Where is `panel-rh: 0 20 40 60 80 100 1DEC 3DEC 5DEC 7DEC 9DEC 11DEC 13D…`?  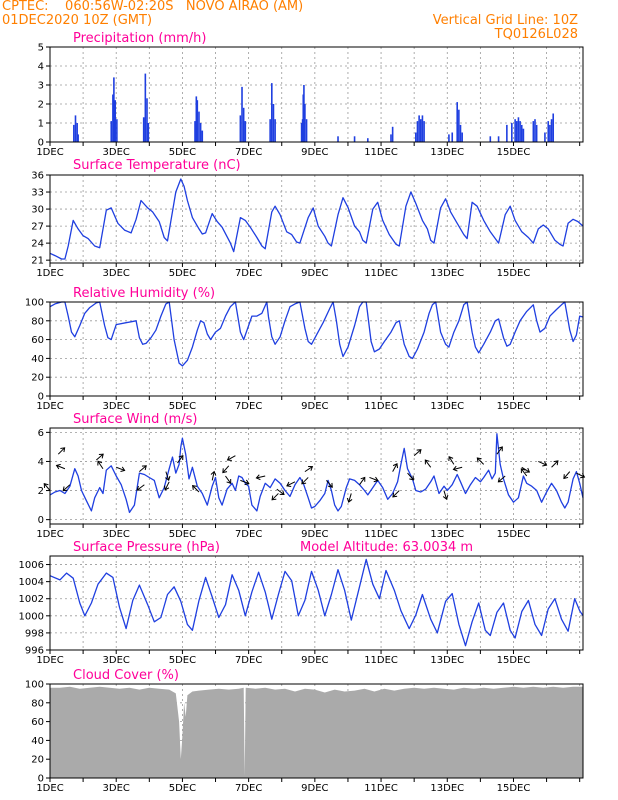
panel-rh: 0 20 40 60 80 100 1DEC 3DEC 5DEC 7DEC 9DEC 11DEC 13D… is located at coordinates (304, 349).